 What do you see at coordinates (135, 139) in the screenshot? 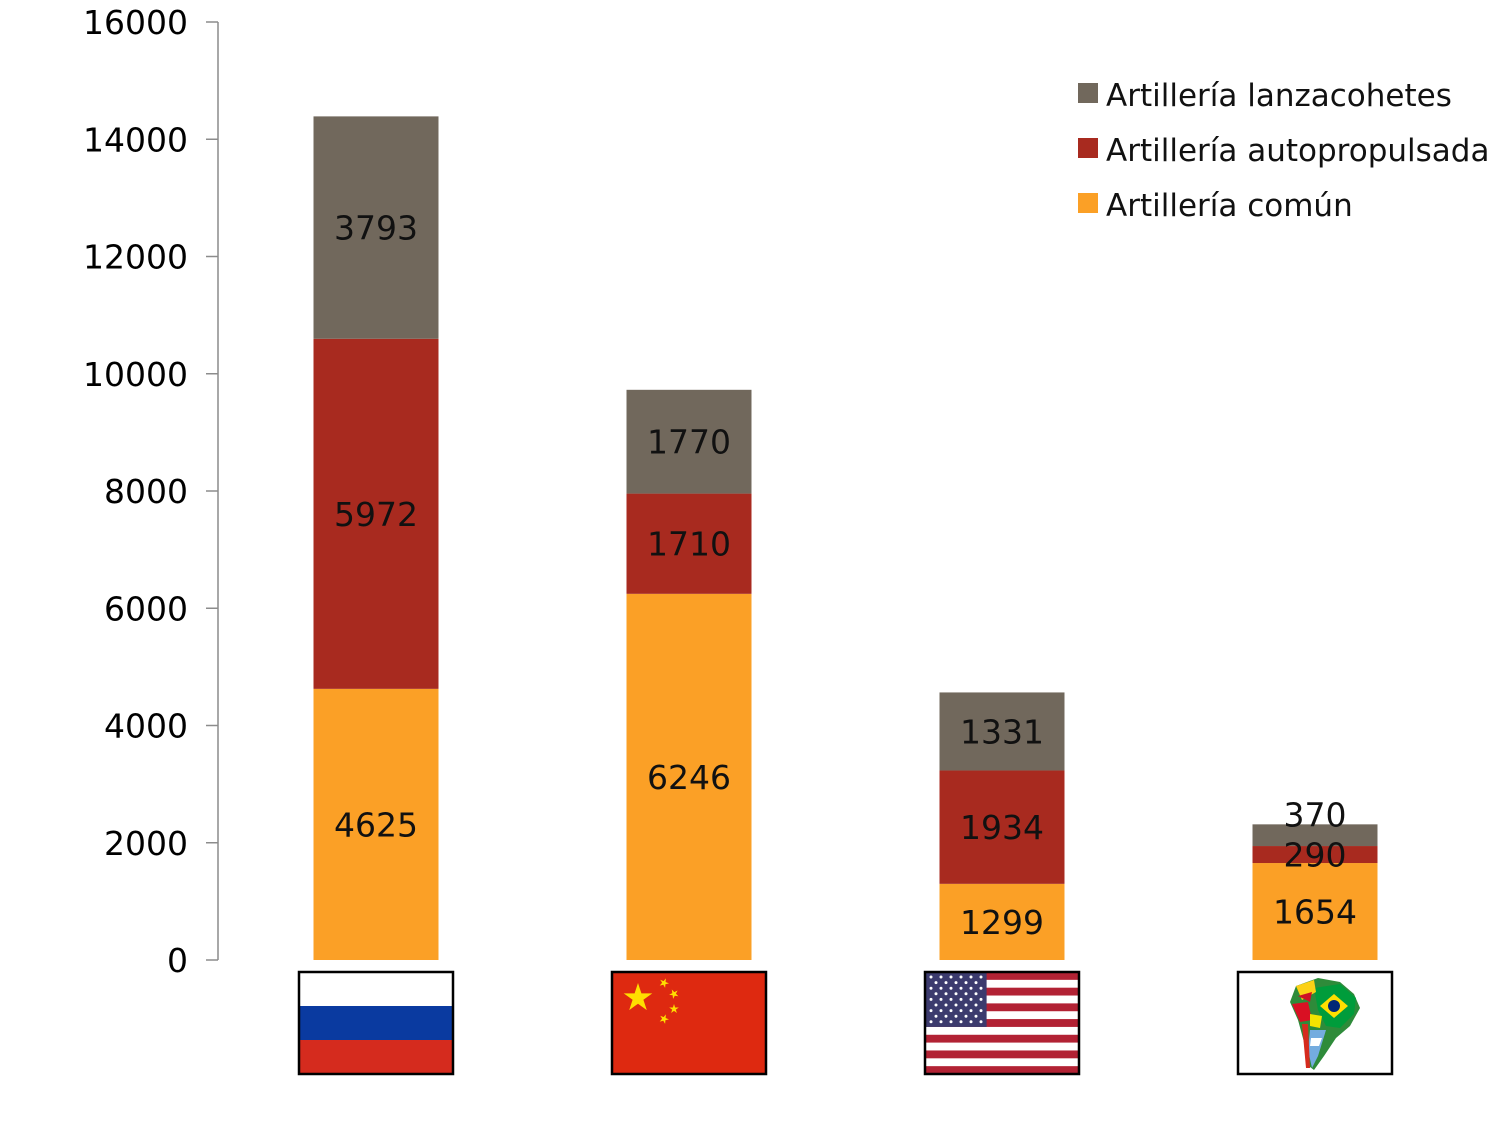
I see `y-tick-label: 14000` at bounding box center [135, 139].